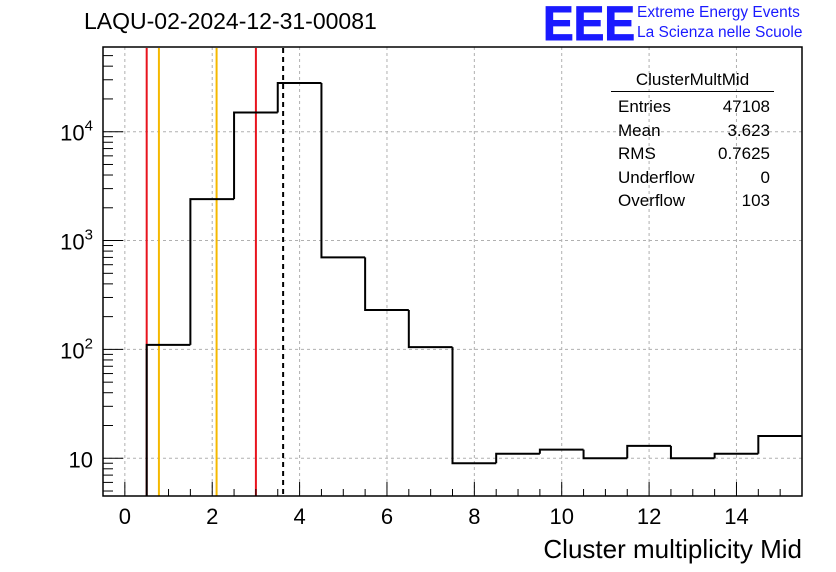 The height and width of the screenshot is (572, 836). Describe the element at coordinates (76, 132) in the screenshot. I see `y-tick-label: 10⁴` at that location.